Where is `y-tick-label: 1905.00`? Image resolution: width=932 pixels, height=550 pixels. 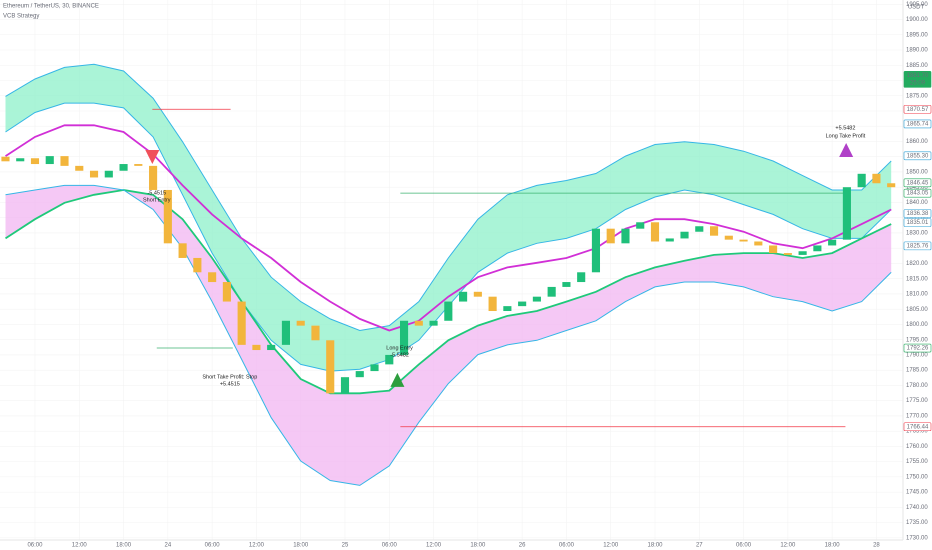 y-tick-label: 1905.00 is located at coordinates (917, 5).